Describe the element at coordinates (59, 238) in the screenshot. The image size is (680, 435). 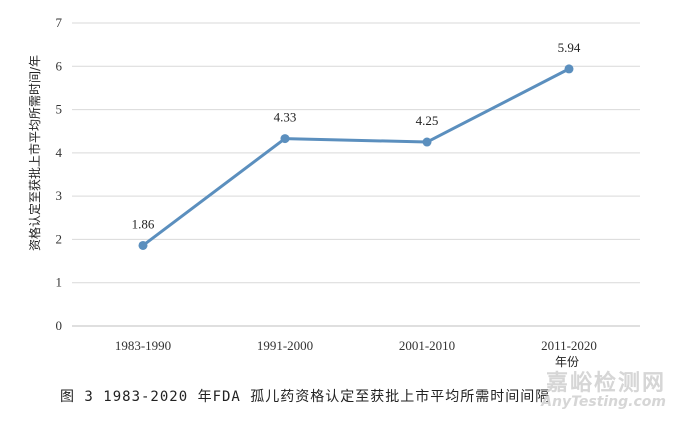
I see `y-tick-label: 2` at that location.